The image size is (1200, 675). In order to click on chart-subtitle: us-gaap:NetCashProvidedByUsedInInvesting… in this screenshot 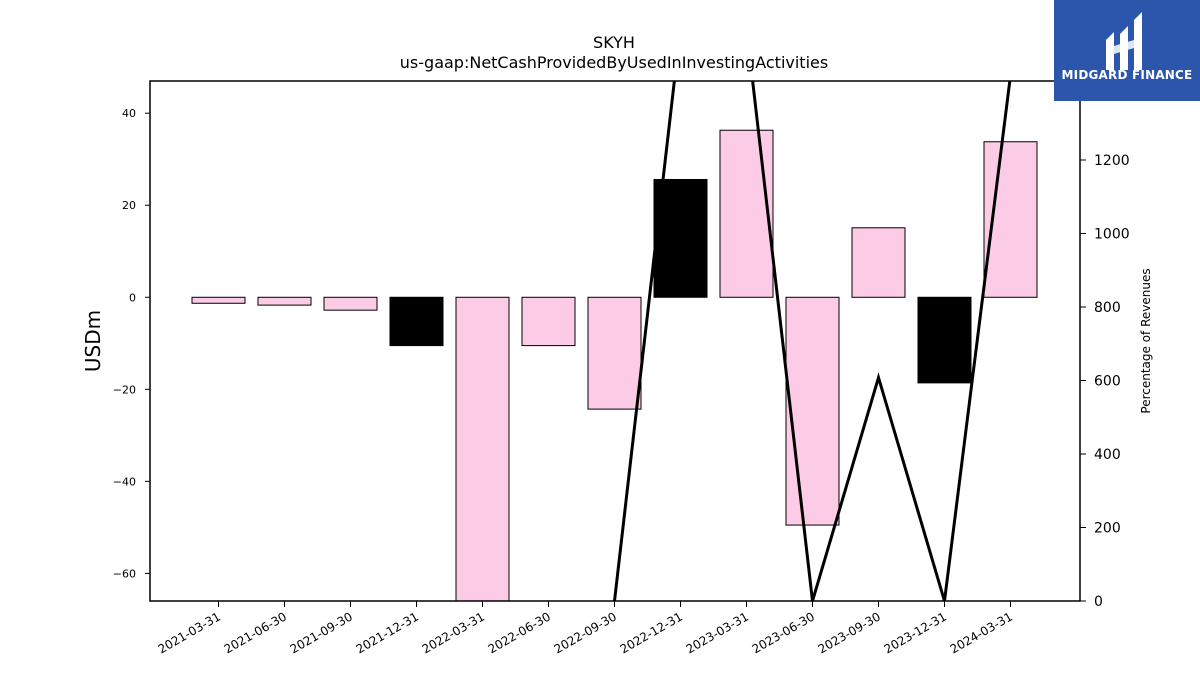, I will do `click(614, 62)`.